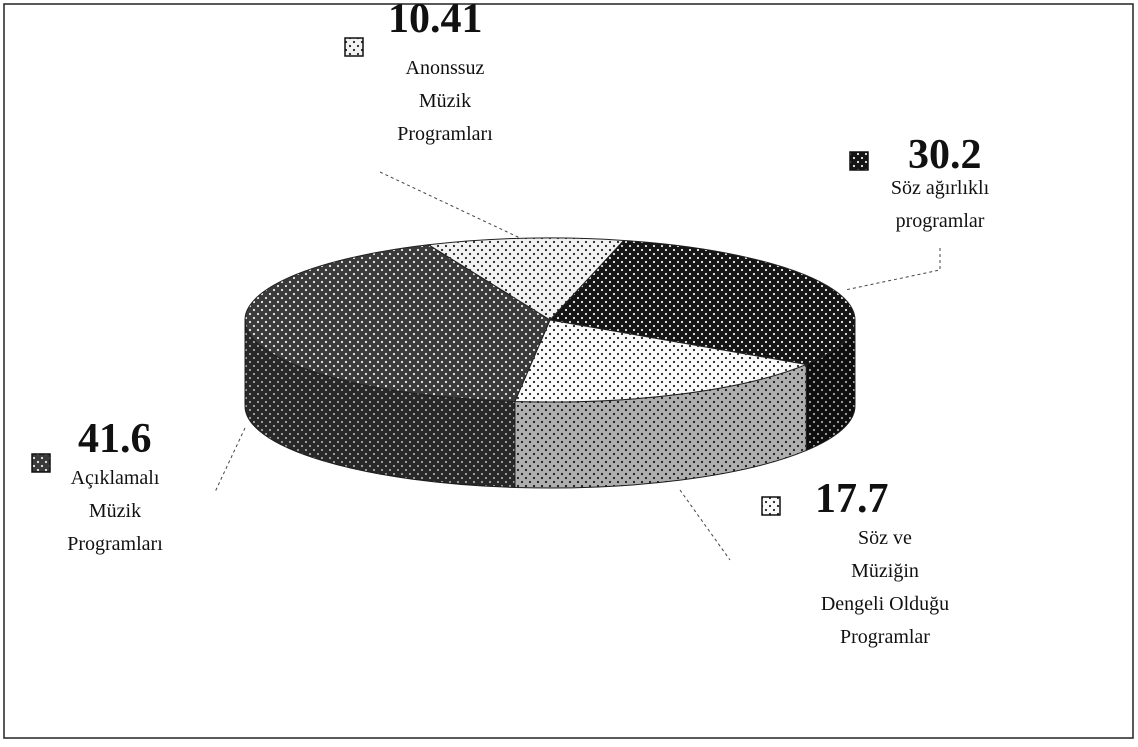  Describe the element at coordinates (945, 155) in the screenshot. I see `value-label: 30.2` at that location.